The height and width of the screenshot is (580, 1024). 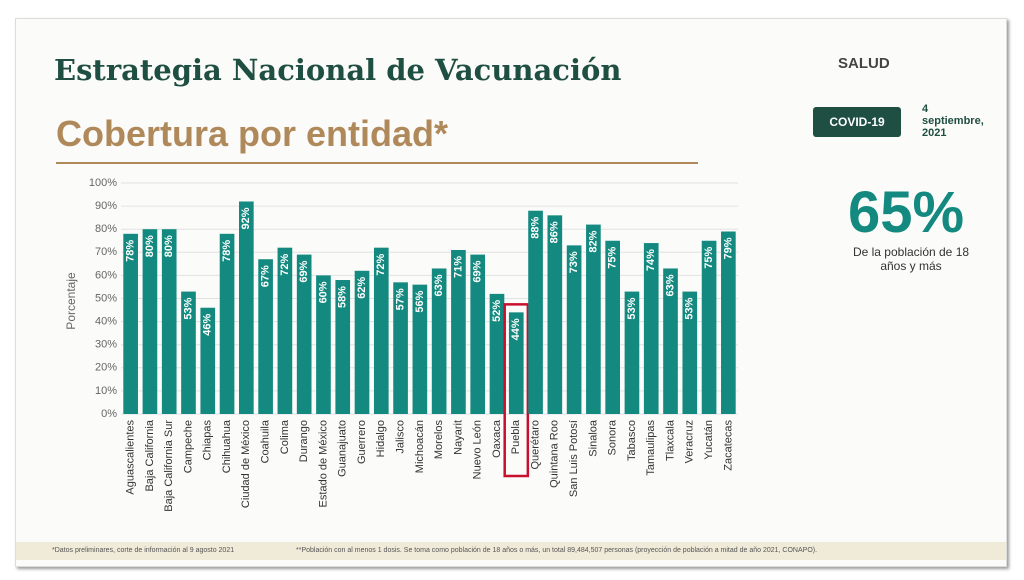 I want to click on x-tick-label: Querétaro, so click(x=535, y=445).